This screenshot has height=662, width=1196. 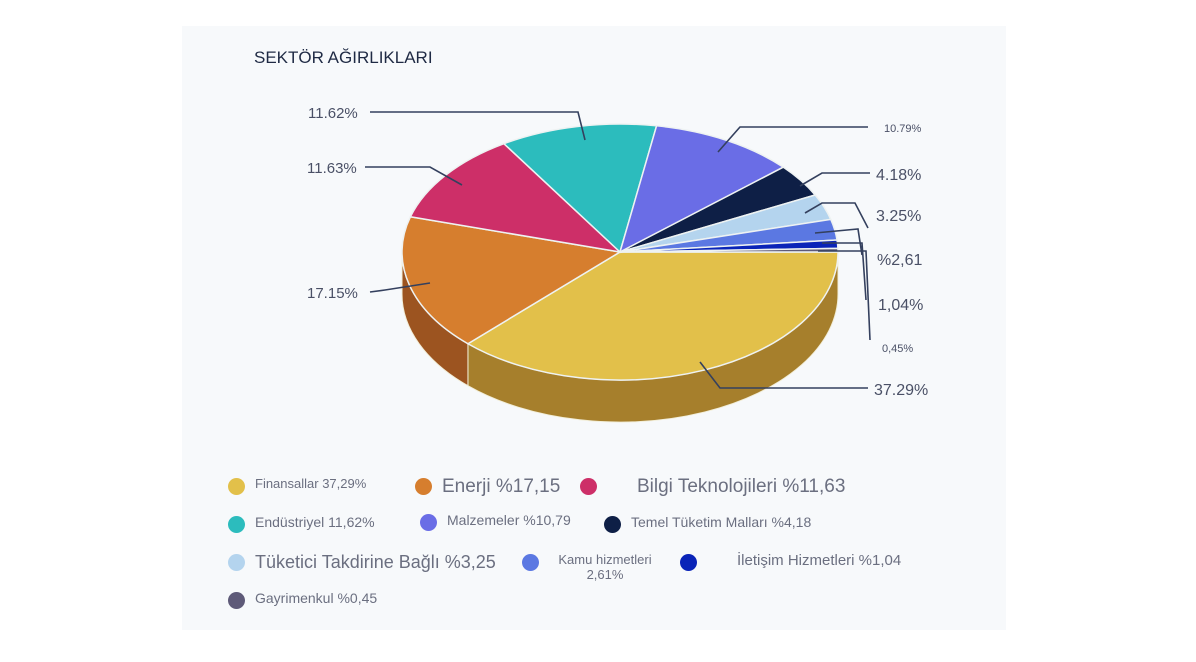 I want to click on pie-slice-malzemeler, so click(x=701, y=189).